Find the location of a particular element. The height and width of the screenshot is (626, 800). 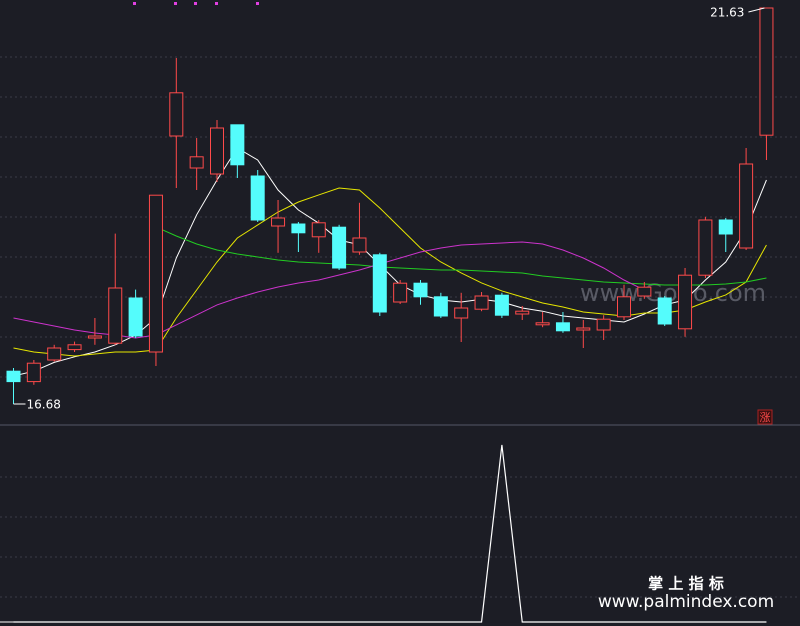

rise-tag-box is located at coordinates (765, 417).